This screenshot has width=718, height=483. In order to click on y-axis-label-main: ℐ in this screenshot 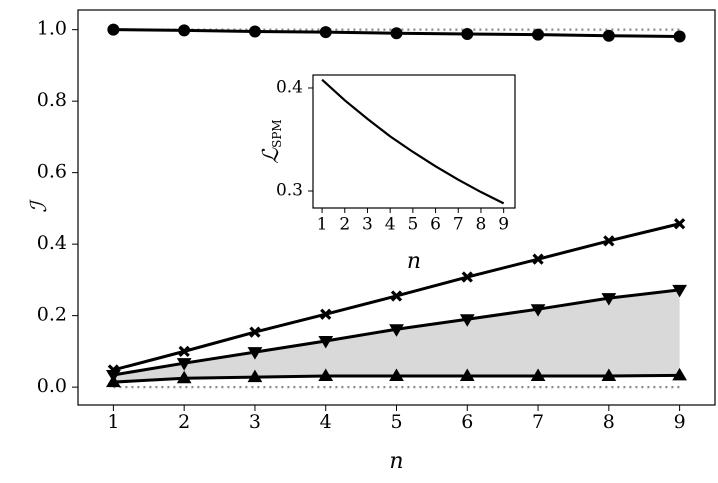, I will do `click(39, 206)`.